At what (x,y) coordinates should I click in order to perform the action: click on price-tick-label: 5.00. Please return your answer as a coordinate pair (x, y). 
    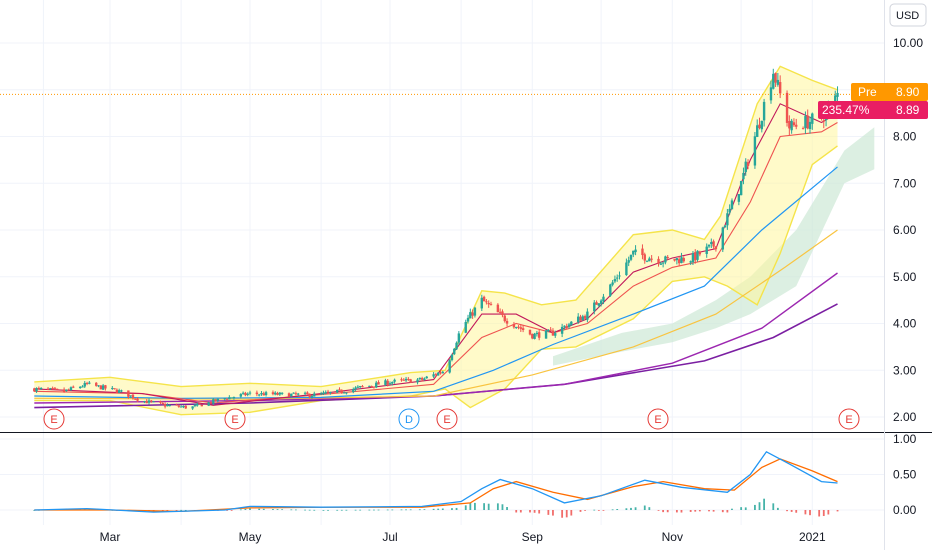
    Looking at the image, I should click on (905, 277).